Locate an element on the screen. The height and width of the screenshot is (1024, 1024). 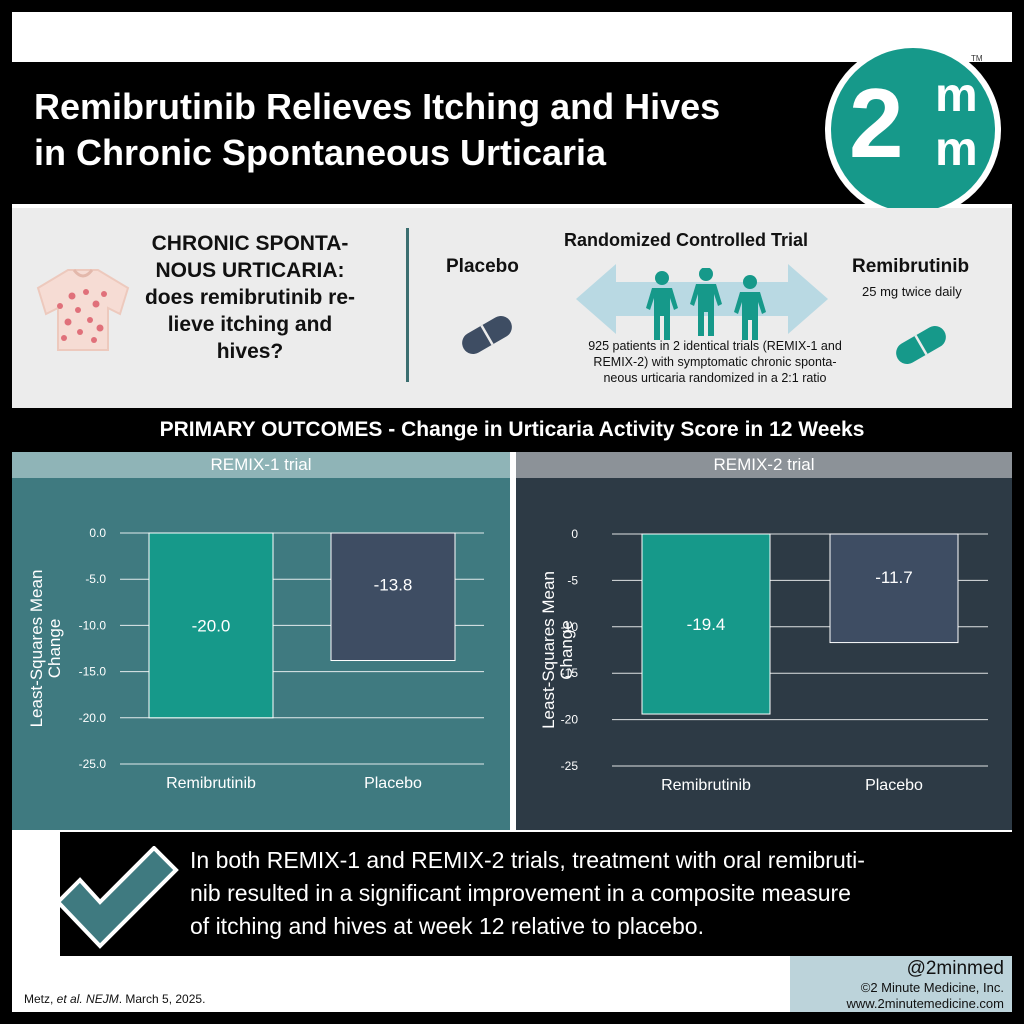
remix1-title: REMIX-1 trial is located at coordinates (261, 465).